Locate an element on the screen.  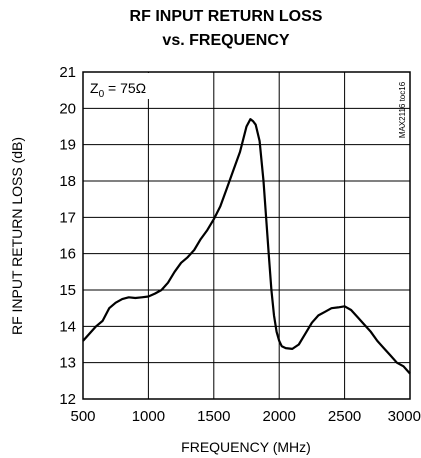
annotation-text: Z0 = 75Ω is located at coordinates (118, 90).